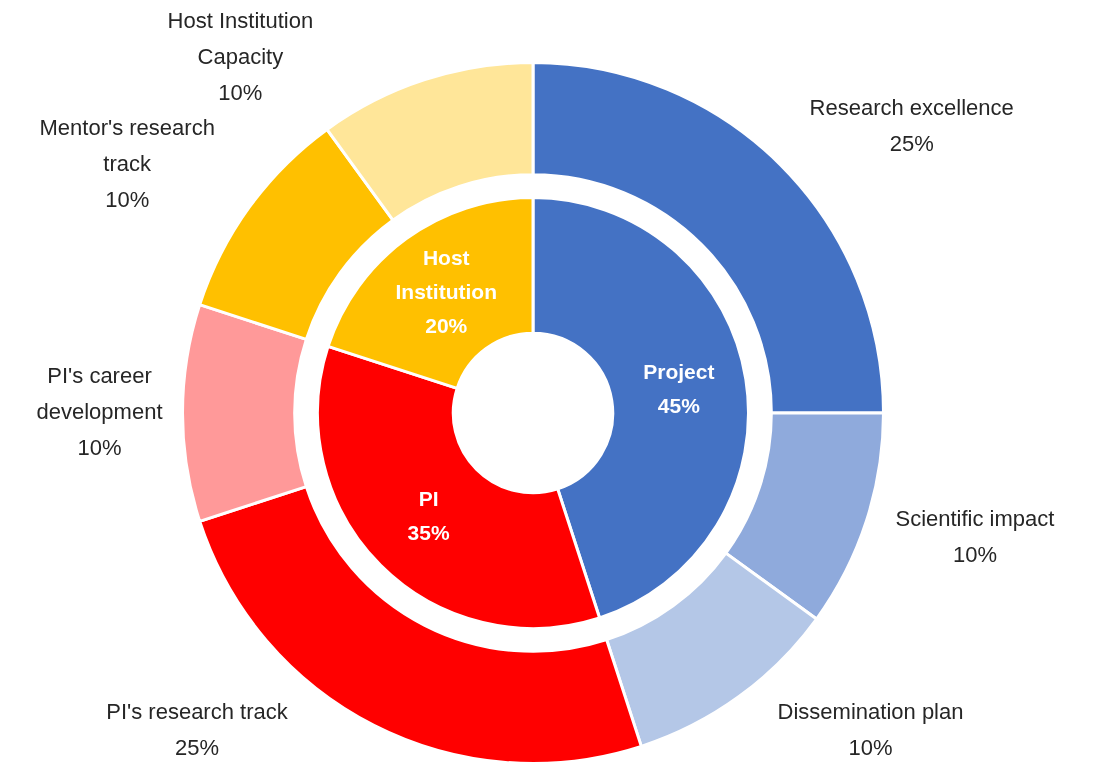 Image resolution: width=1113 pixels, height=771 pixels. Describe the element at coordinates (240, 39) in the screenshot. I see `slice-label: Host Institution Capacity` at that location.